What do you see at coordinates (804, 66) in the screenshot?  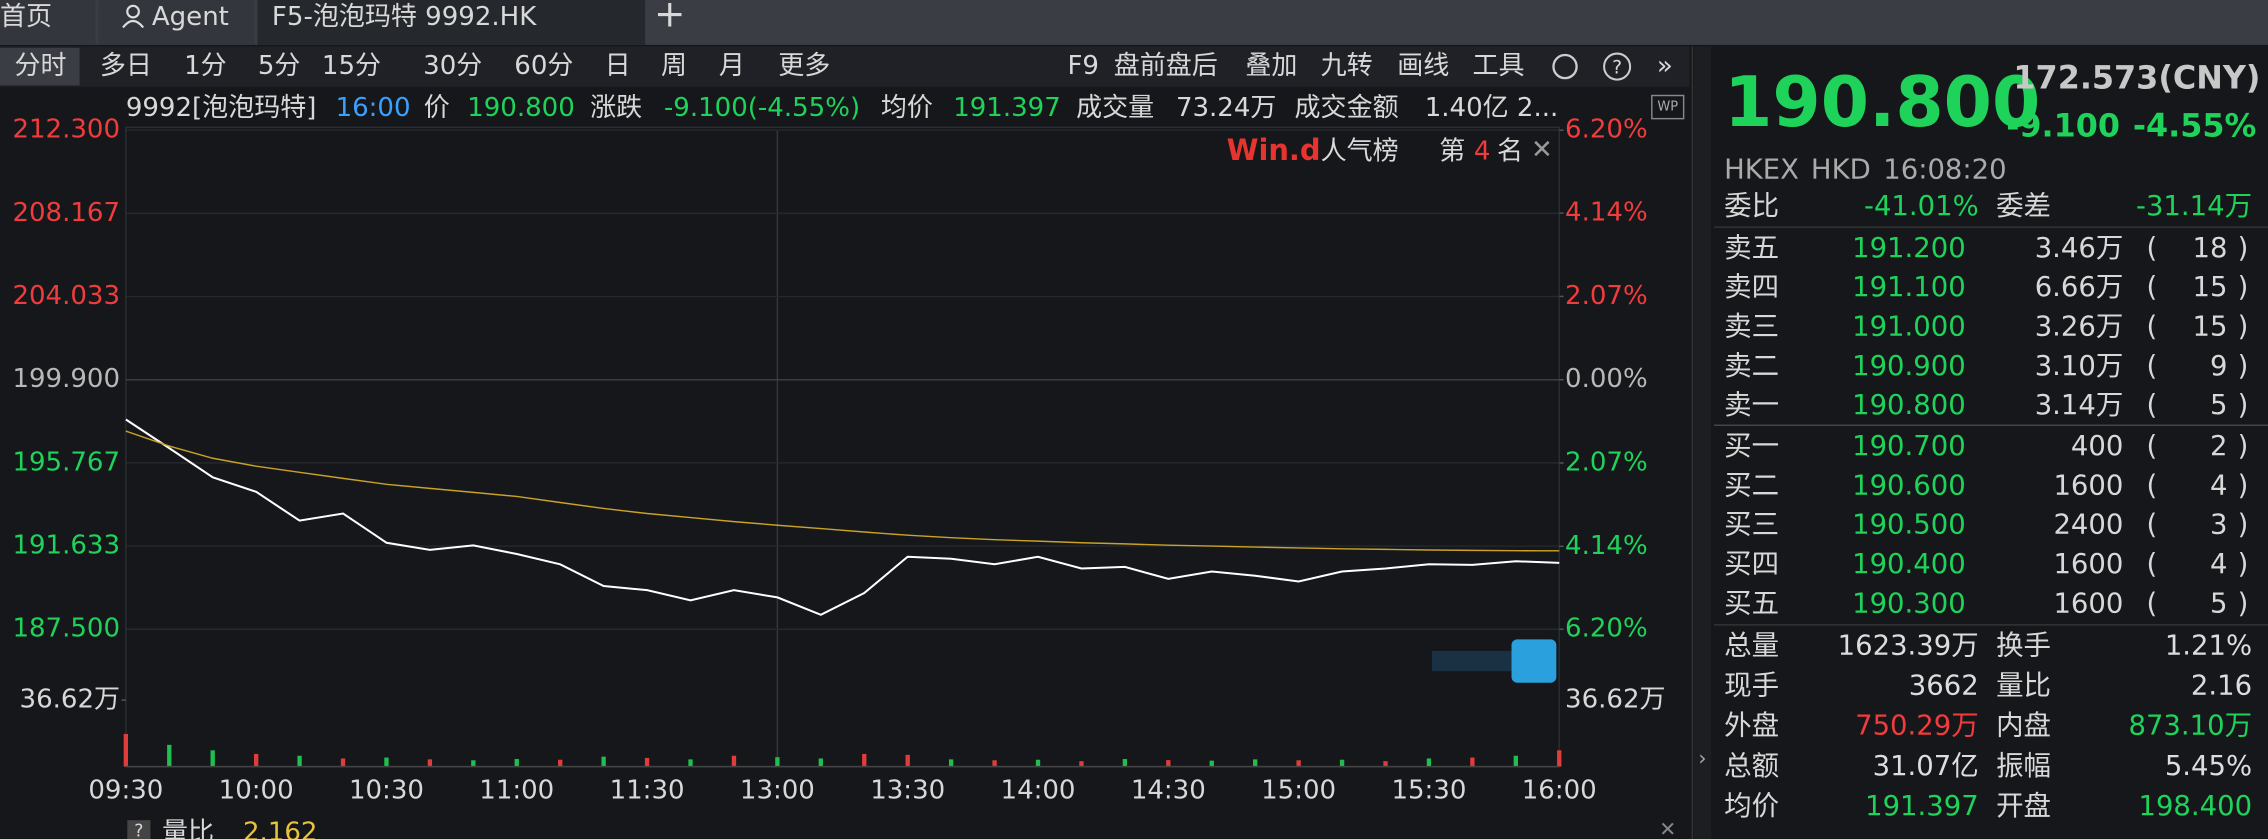 I see `period-button: 更多` at bounding box center [804, 66].